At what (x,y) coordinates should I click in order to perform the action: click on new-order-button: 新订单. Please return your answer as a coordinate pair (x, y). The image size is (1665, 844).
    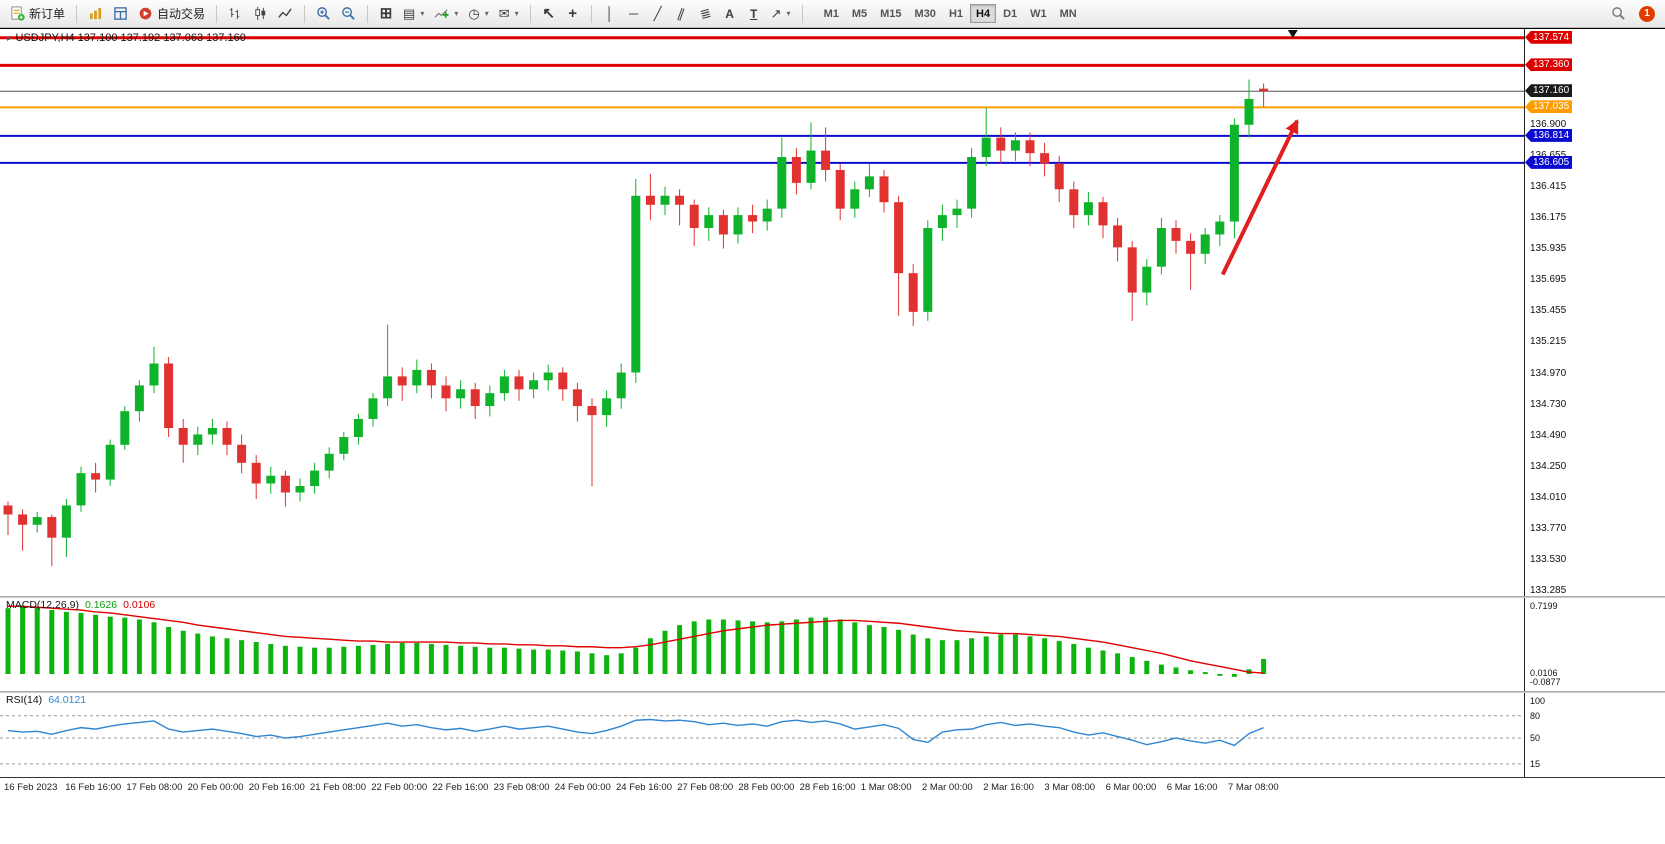
    Looking at the image, I should click on (37, 14).